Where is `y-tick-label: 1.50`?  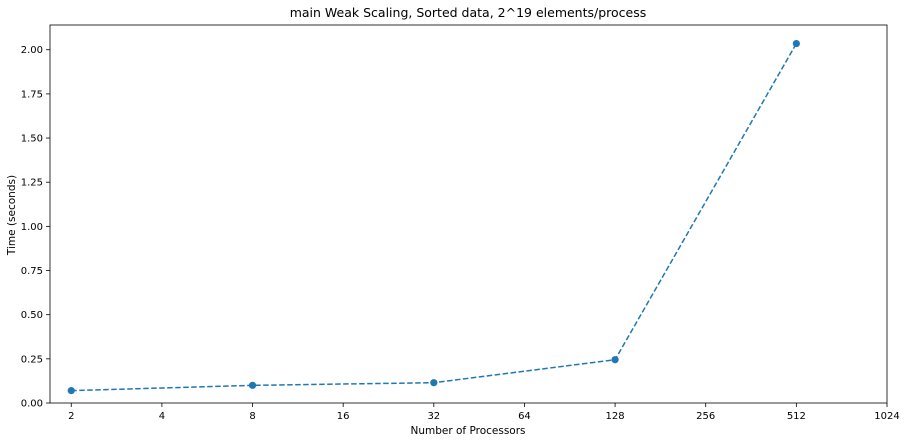 y-tick-label: 1.50 is located at coordinates (32, 139).